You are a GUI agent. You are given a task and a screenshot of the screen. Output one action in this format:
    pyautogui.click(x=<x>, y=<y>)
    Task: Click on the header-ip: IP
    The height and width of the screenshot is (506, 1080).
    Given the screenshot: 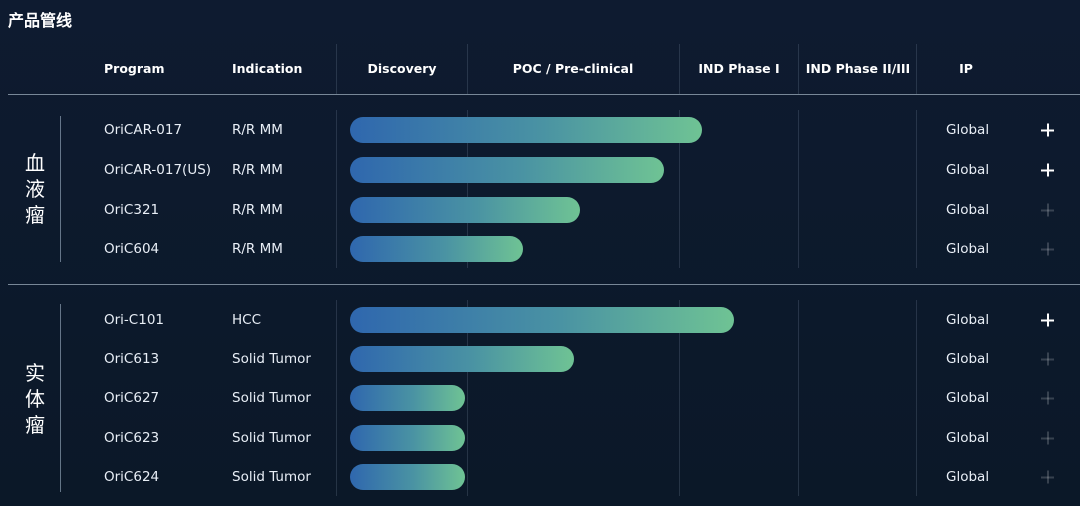 What is the action you would take?
    pyautogui.click(x=966, y=68)
    